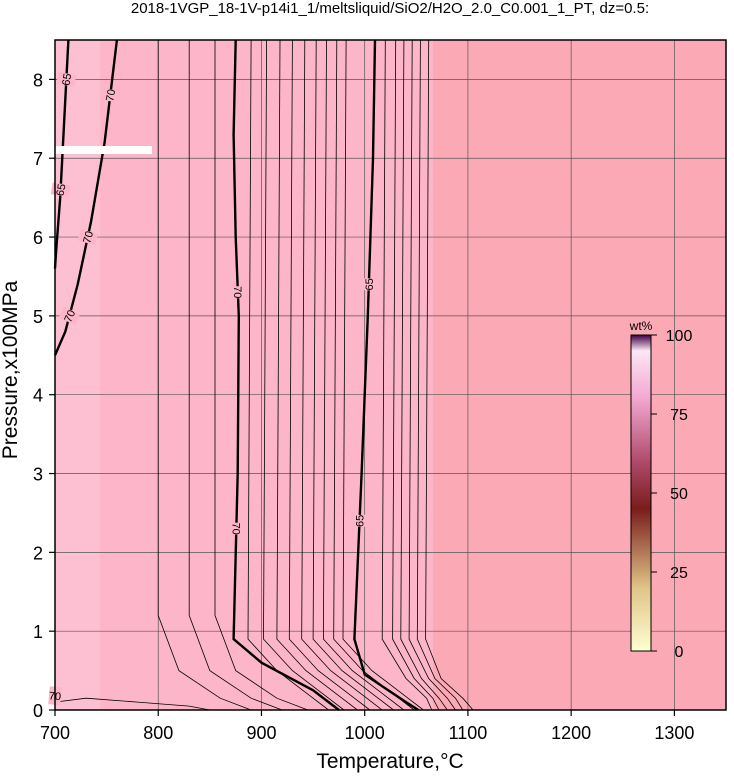 The height and width of the screenshot is (776, 734). What do you see at coordinates (365, 733) in the screenshot?
I see `x-tick-label: 1000` at bounding box center [365, 733].